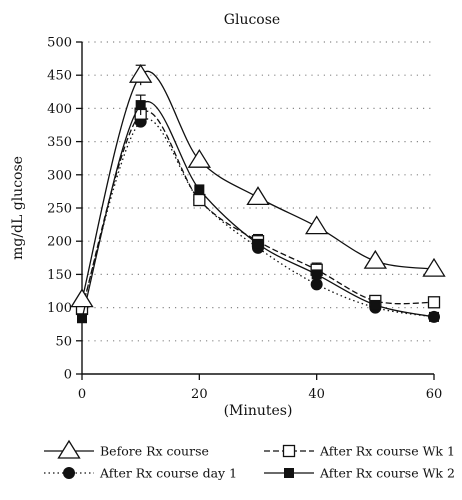 The image size is (462, 500). Describe the element at coordinates (434, 394) in the screenshot. I see `x-tick-label: 60` at that location.